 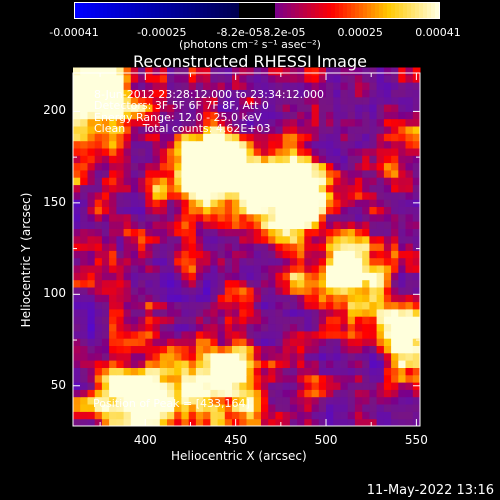 I want to click on time-range-label: 8-Jun-2012 23:28:12.000 to 23:34:12.000, so click(x=209, y=94).